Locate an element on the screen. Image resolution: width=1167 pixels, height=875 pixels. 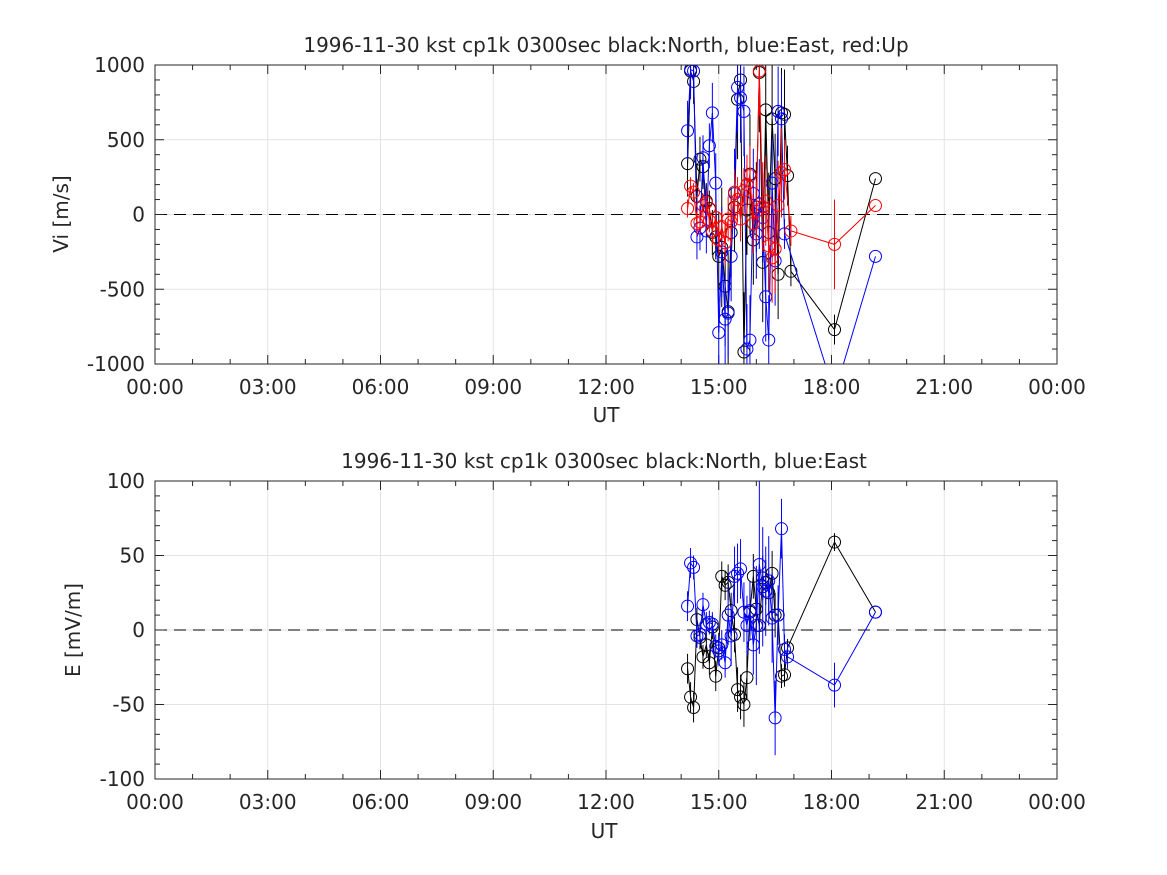
velocity-y-tick-label-2: 0 is located at coordinates (138, 215).